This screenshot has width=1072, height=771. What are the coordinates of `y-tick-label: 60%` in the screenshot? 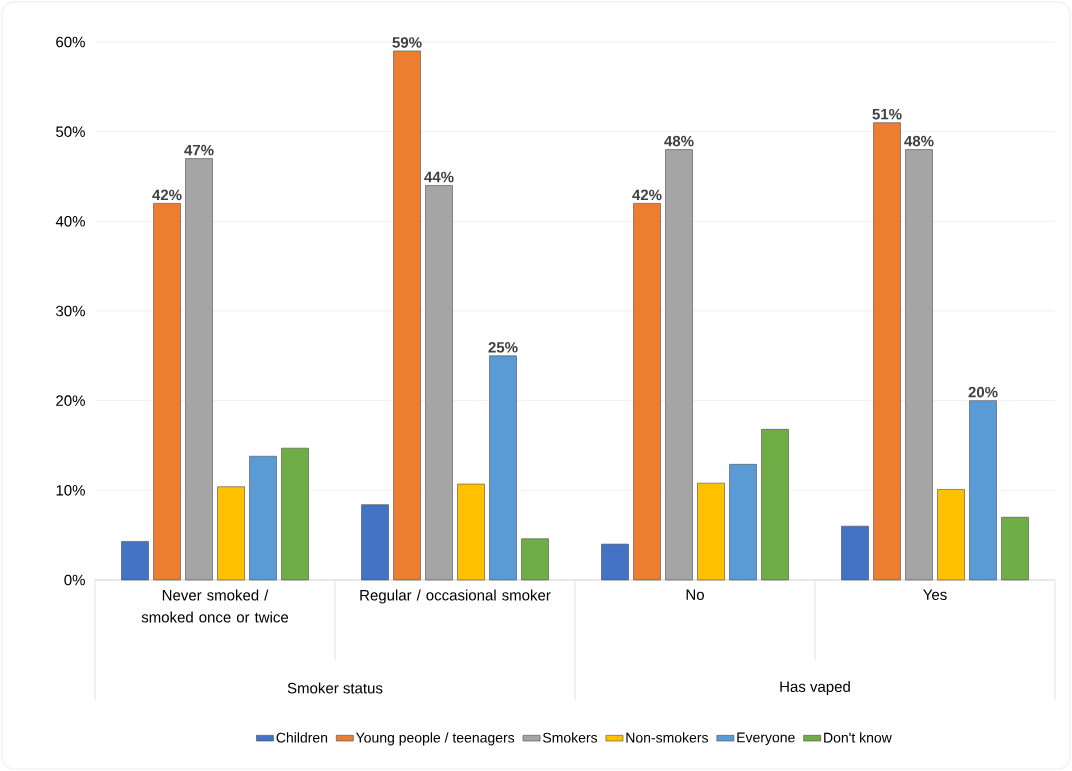 It's located at (70, 42).